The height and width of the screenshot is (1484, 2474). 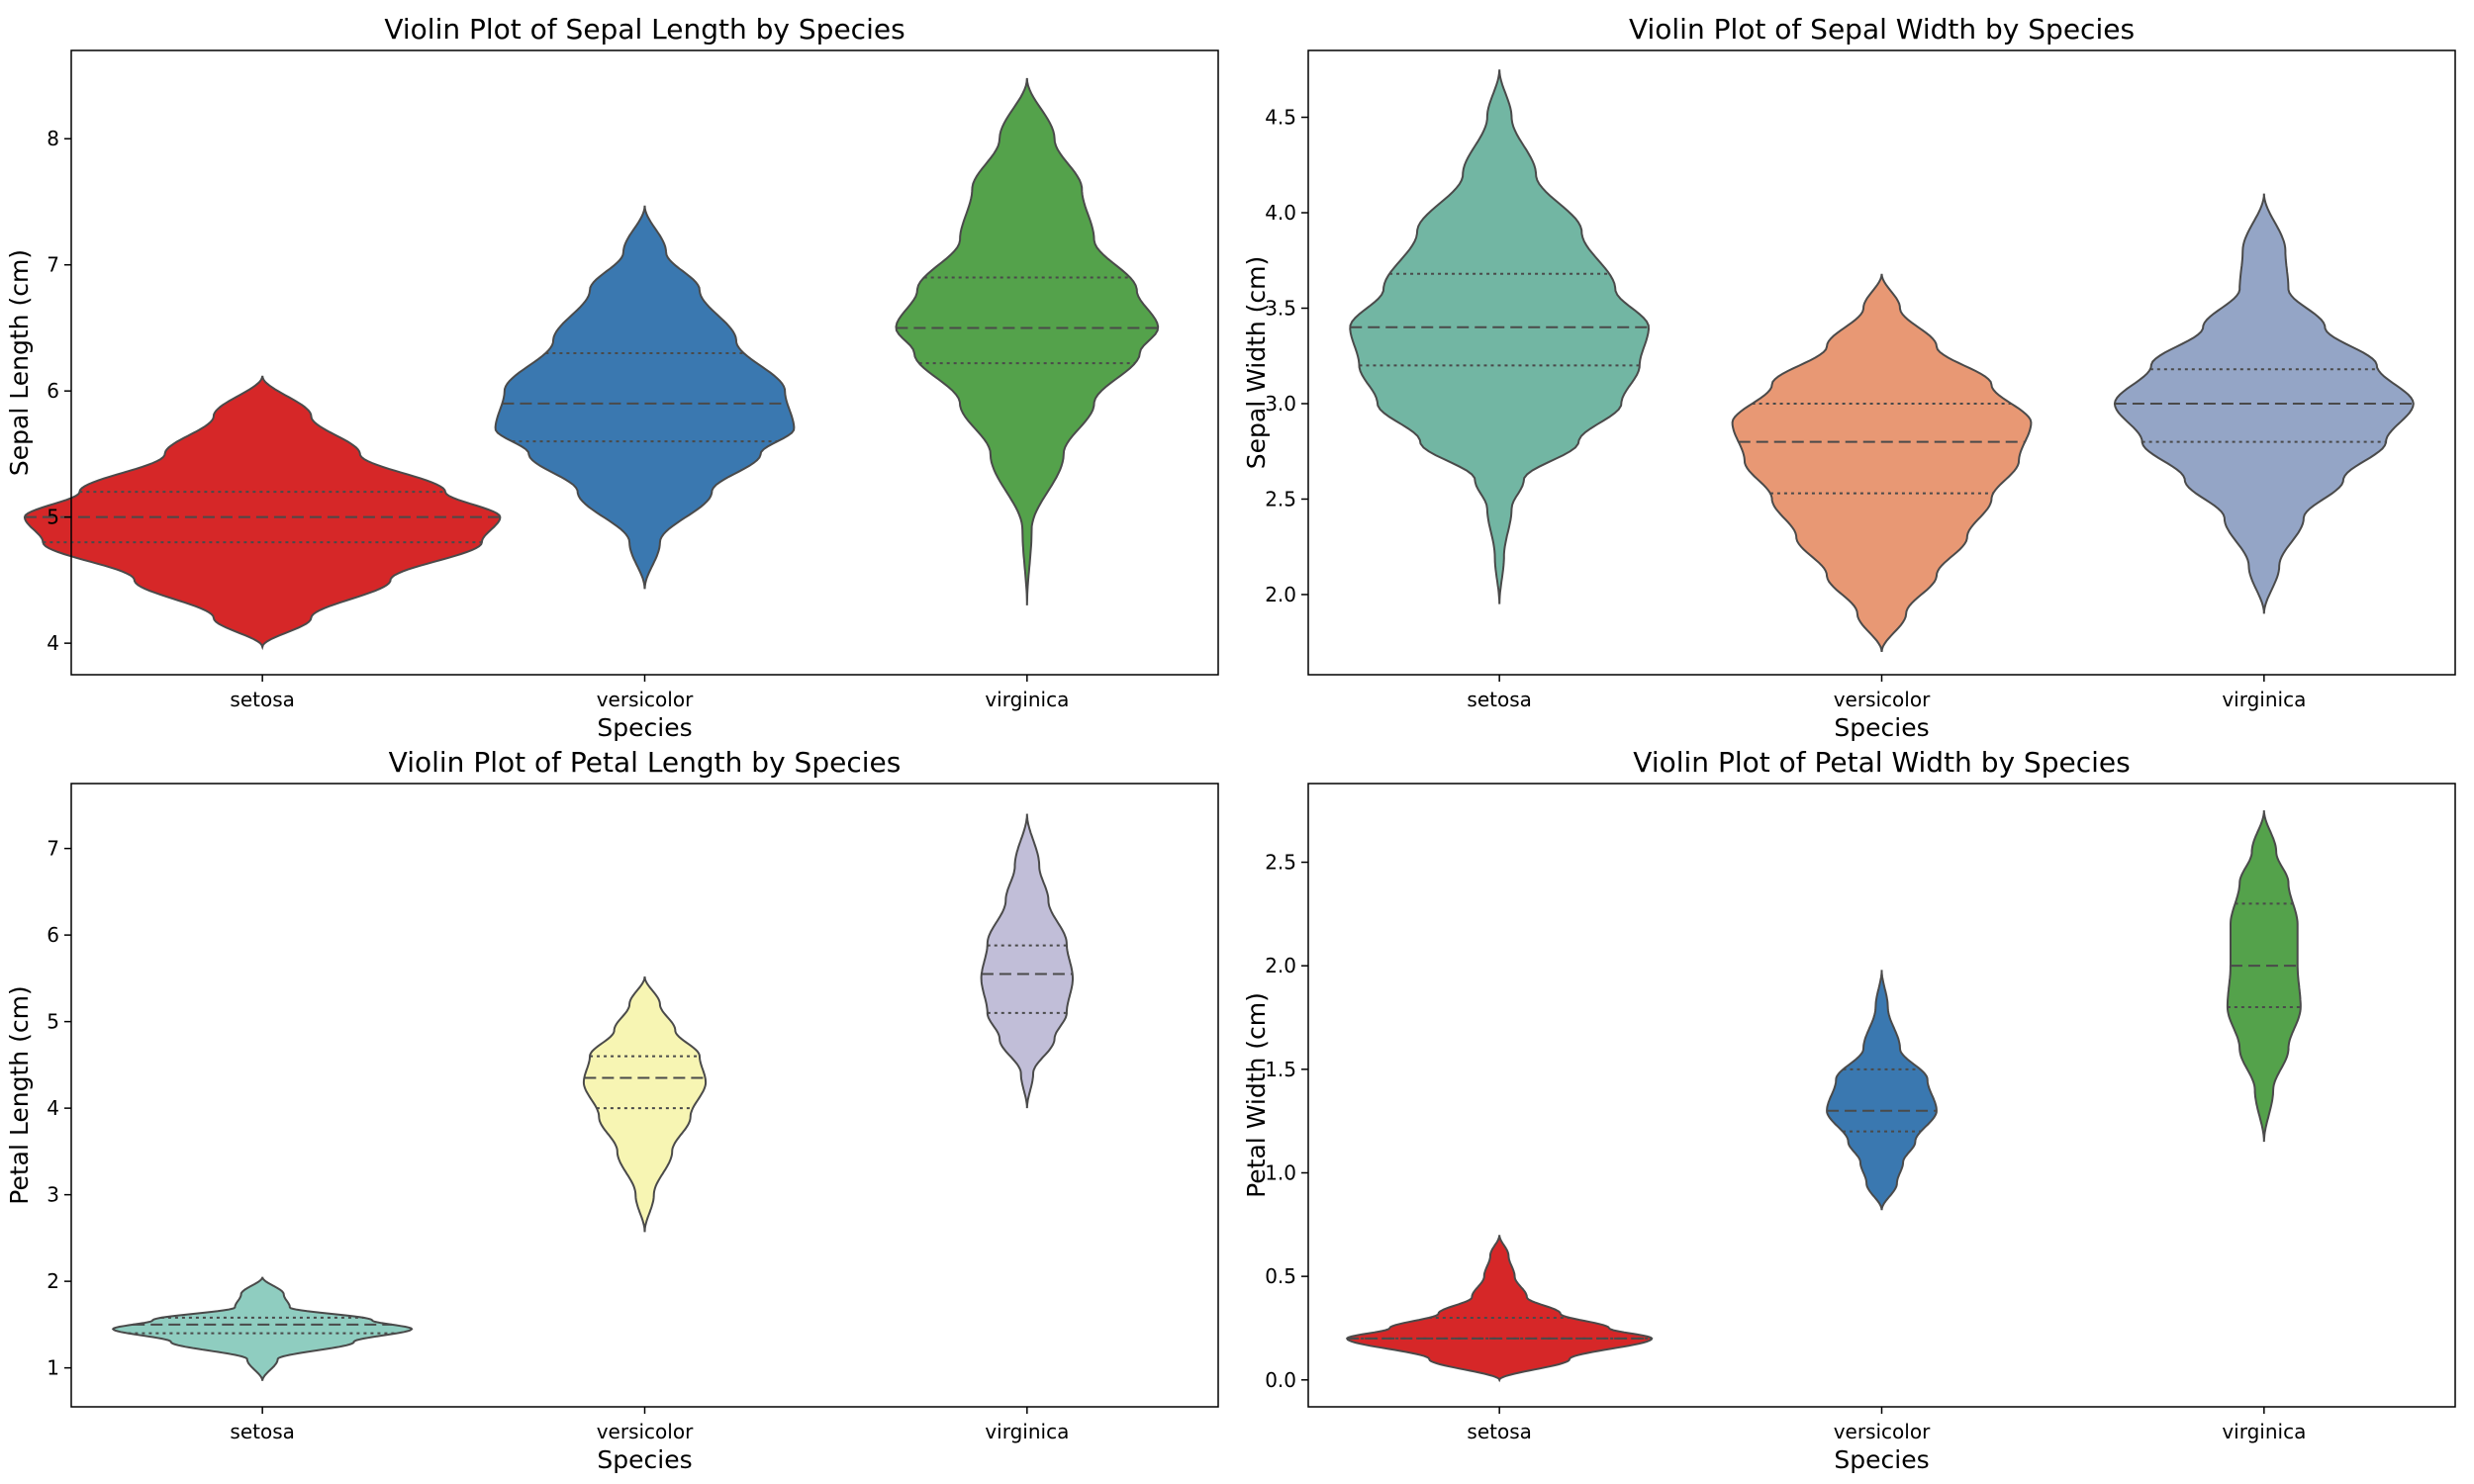 I want to click on chart-title: Violin Plot of Petal Width by Species, so click(x=1882, y=762).